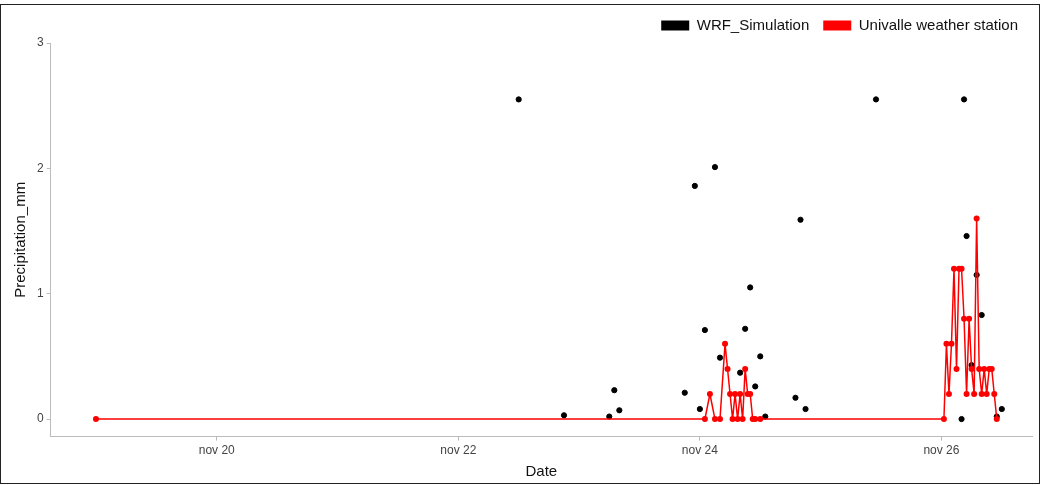 This screenshot has width=1042, height=485. What do you see at coordinates (40, 42) in the screenshot?
I see `y-tick-label: 3` at bounding box center [40, 42].